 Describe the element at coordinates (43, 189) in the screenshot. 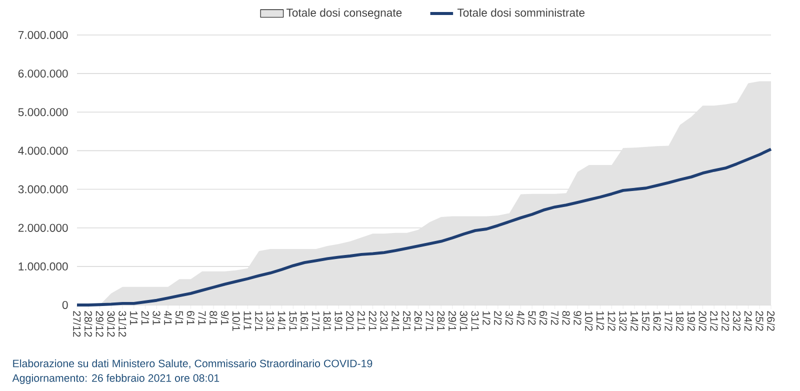

I see `y-tick-label: 3.000.000` at that location.